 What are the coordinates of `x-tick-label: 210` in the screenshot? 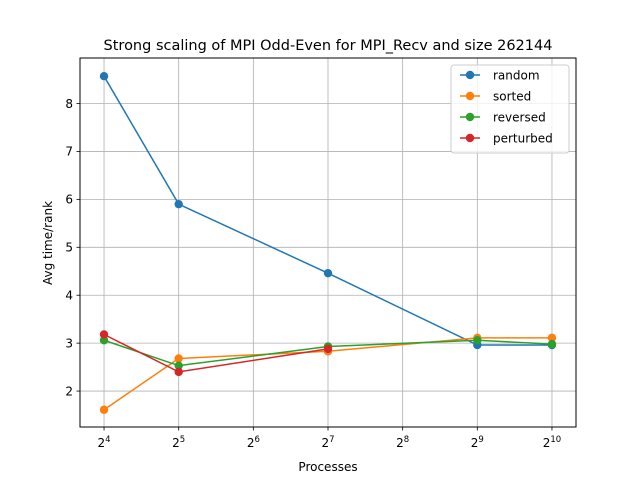 It's located at (552, 442).